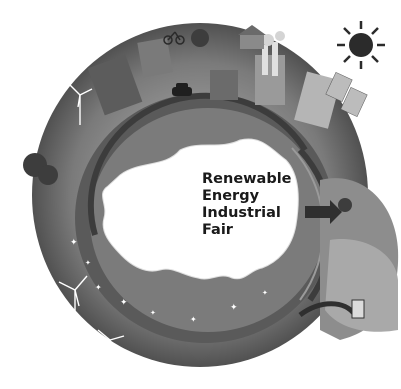 This screenshot has height=389, width=401. I want to click on title-line-4: Fair, so click(217, 230).